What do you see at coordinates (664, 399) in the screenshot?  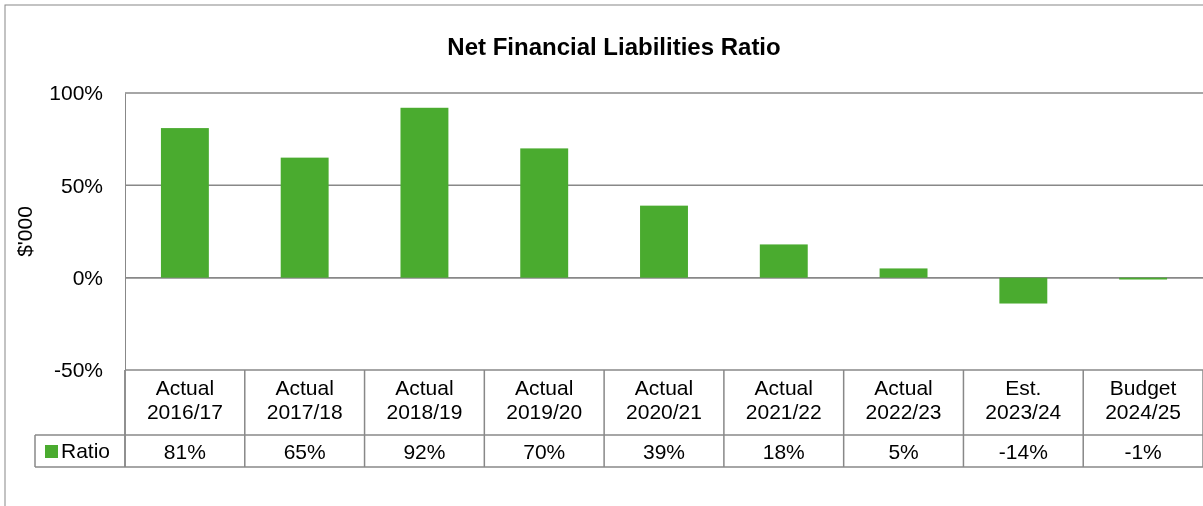 I see `x-tick-label: Actual 2020/21` at bounding box center [664, 399].